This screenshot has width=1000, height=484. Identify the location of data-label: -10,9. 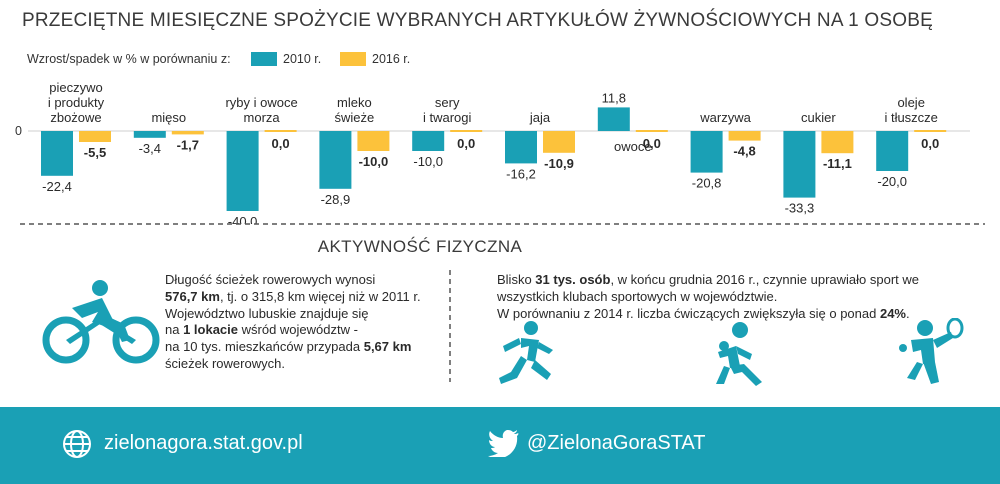
(559, 163).